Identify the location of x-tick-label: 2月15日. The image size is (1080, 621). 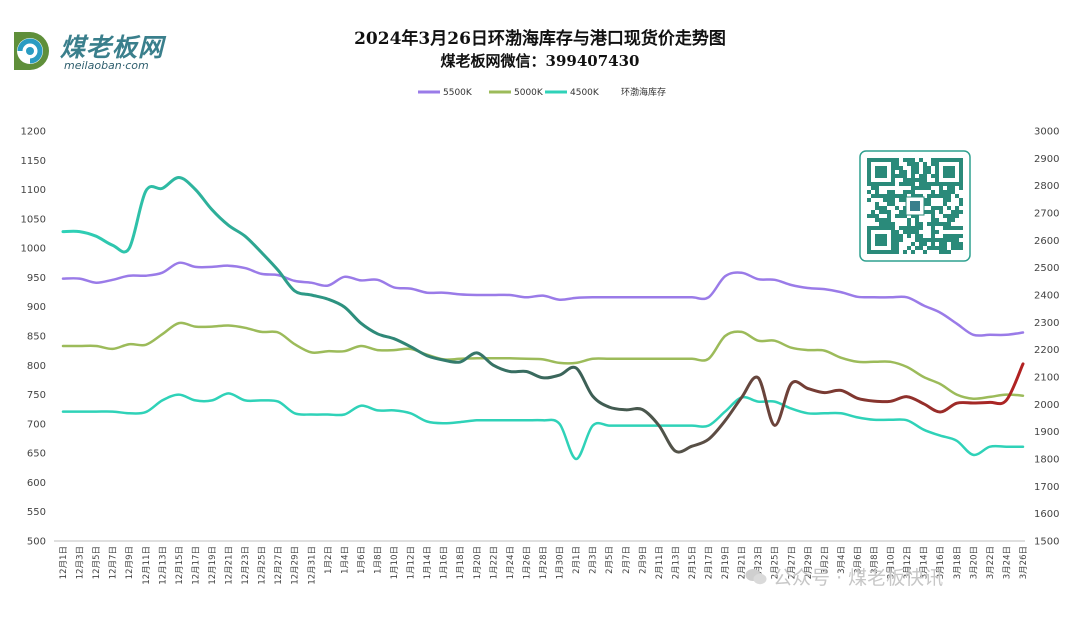
(693, 562).